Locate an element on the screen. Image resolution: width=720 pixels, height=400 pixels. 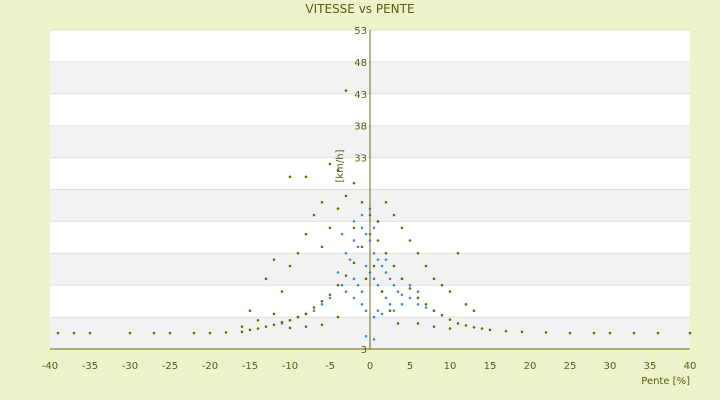
x-tick-label: -35 is located at coordinates (90, 366).